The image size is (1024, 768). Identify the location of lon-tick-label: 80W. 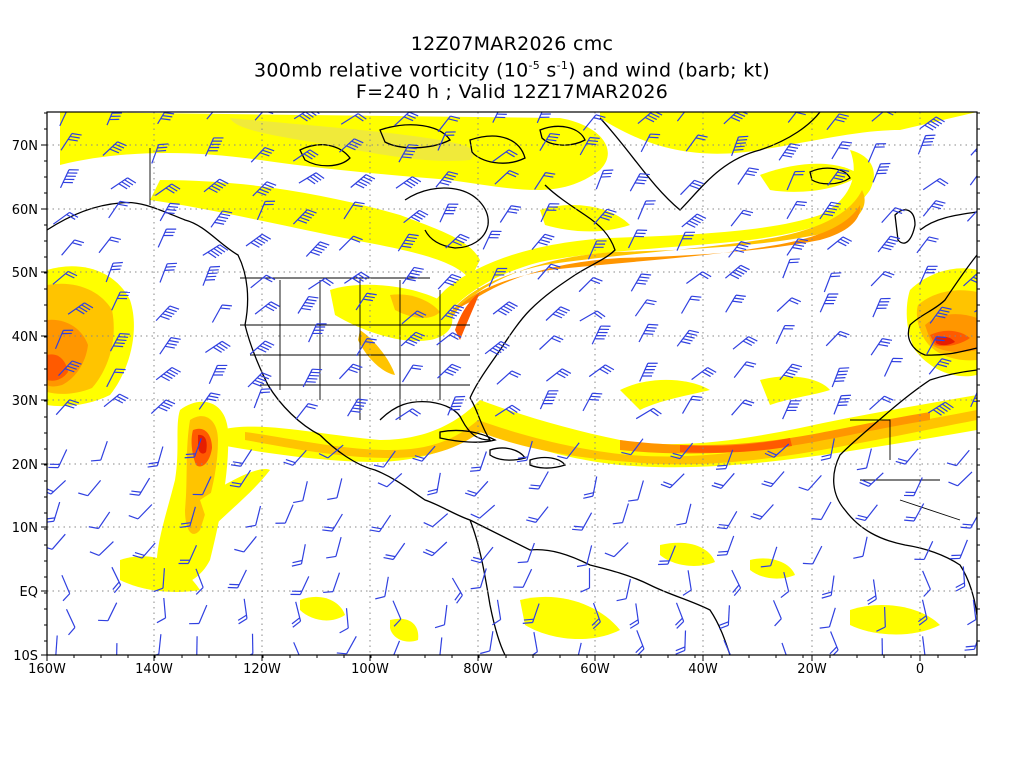
(478, 669).